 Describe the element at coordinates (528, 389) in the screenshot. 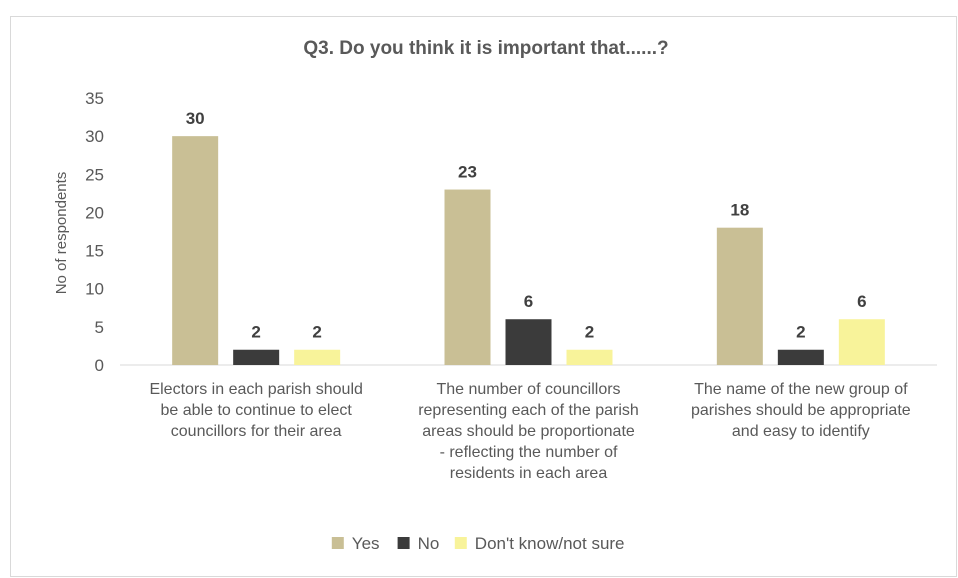

I see `category-label-line: The number of councillors` at that location.